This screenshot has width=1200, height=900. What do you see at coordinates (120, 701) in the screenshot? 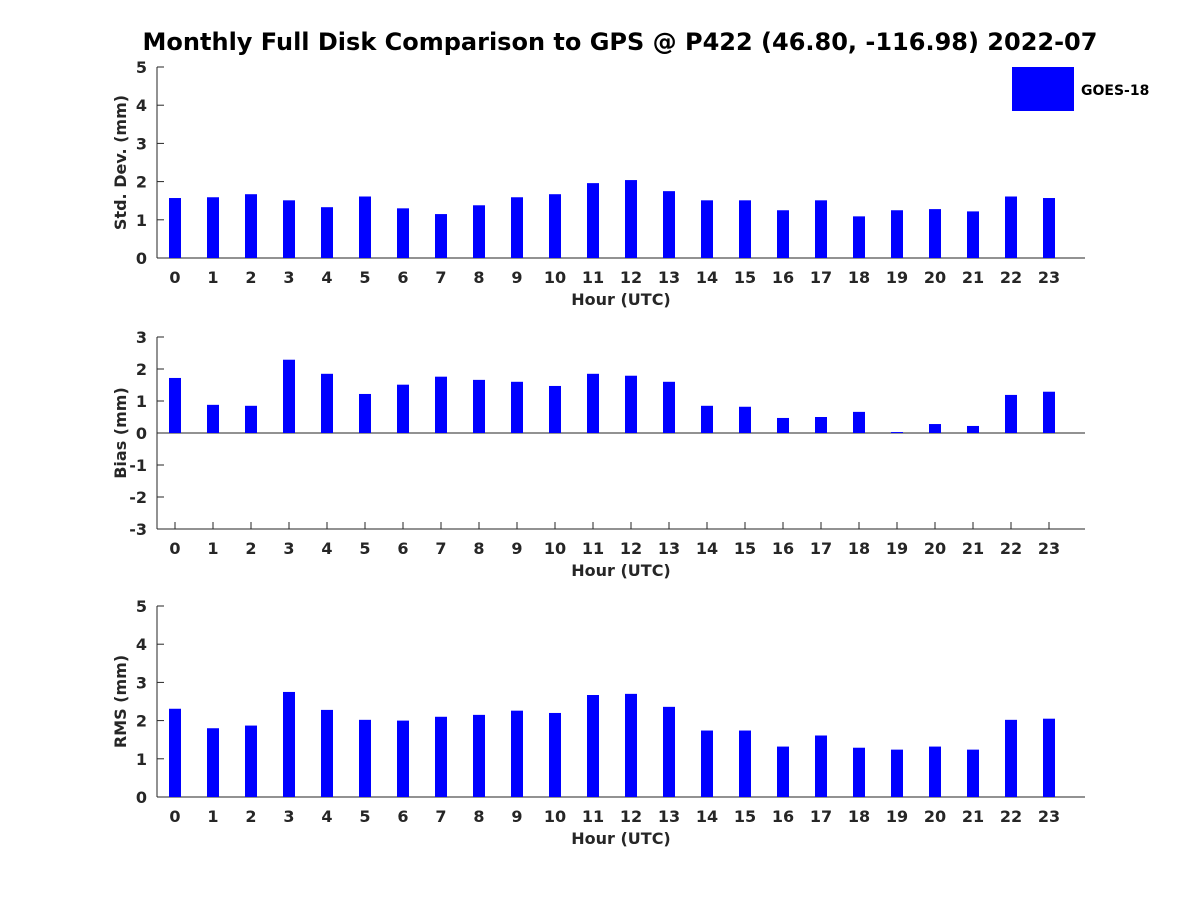
I see `rms-y-label: RMS (mm)` at bounding box center [120, 701].